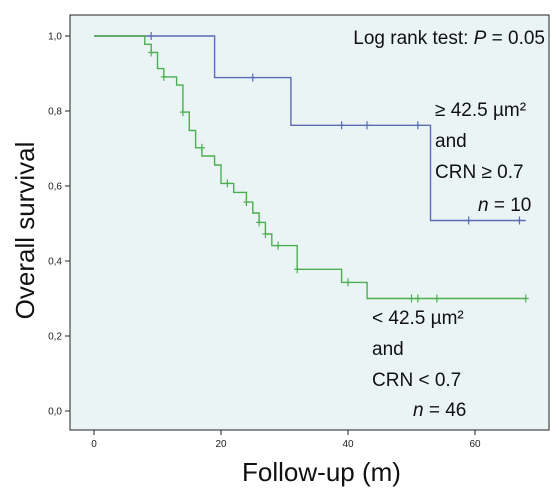 This screenshot has width=559, height=491. What do you see at coordinates (475, 444) in the screenshot?
I see `x-tick-label: 60` at bounding box center [475, 444].